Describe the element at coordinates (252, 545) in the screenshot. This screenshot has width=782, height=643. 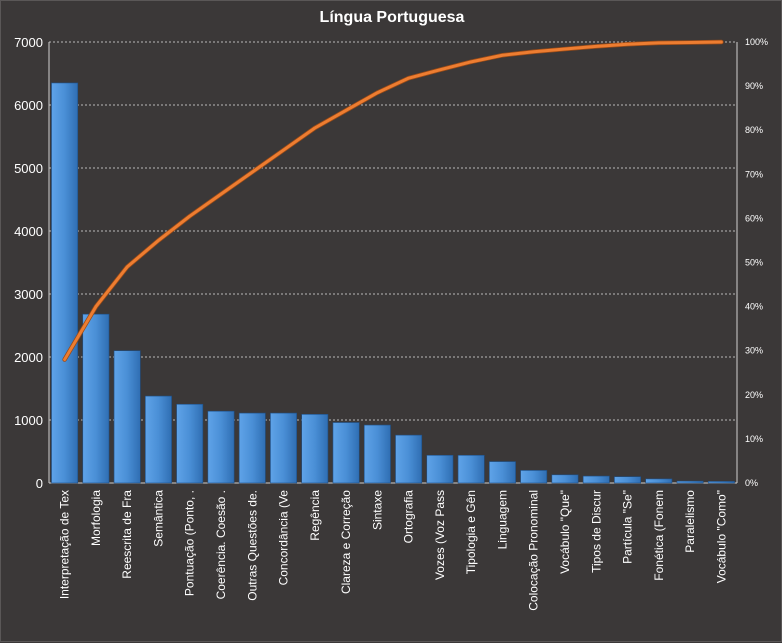
I see `x-category-label: Outras Questões de.` at that location.